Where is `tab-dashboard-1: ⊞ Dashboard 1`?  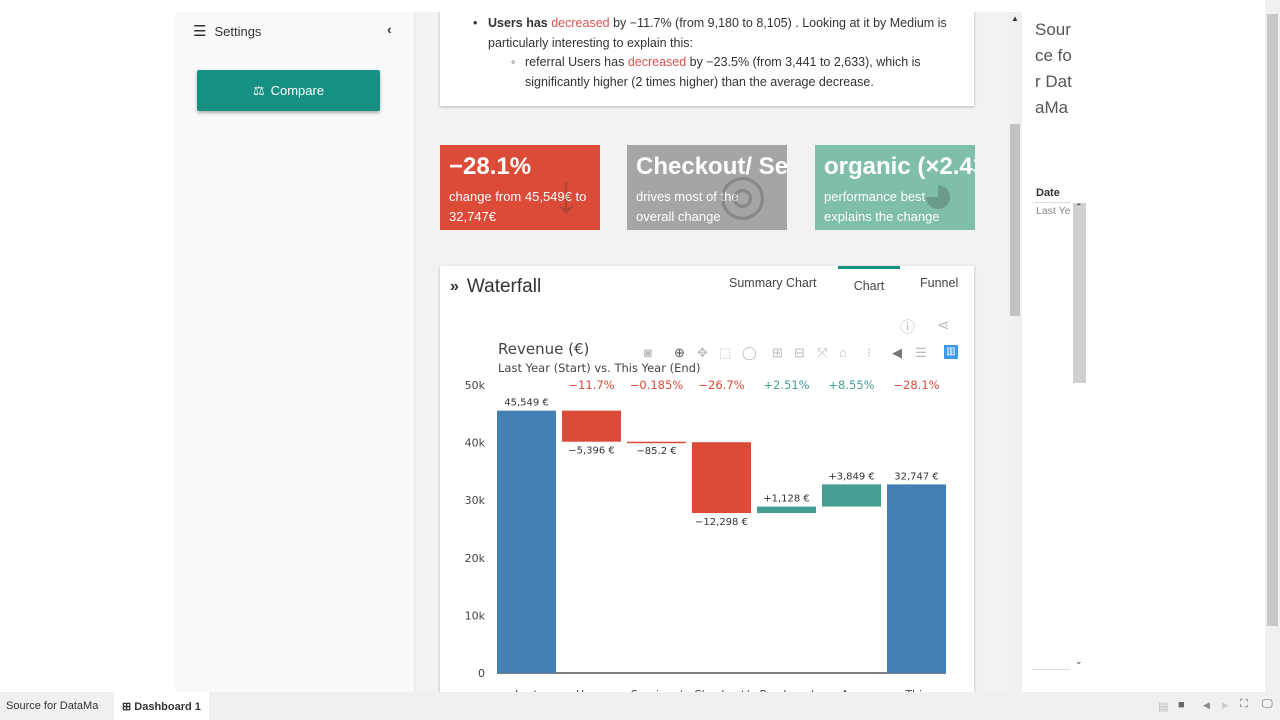
tab-dashboard-1: ⊞ Dashboard 1 is located at coordinates (161, 706).